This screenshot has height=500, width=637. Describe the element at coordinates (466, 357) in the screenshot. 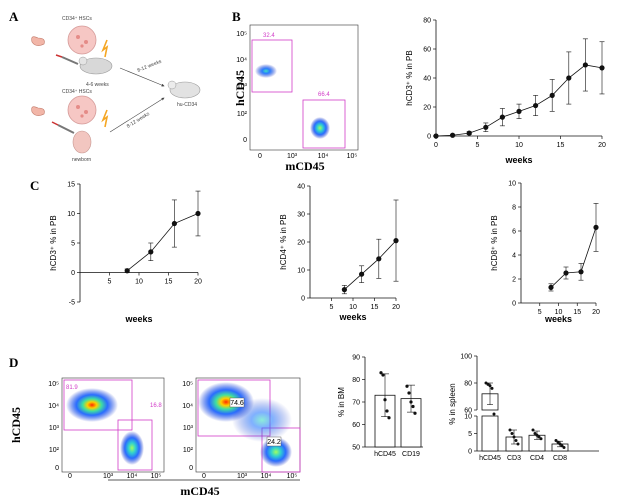

I see `y-tick-label: 100` at that location.